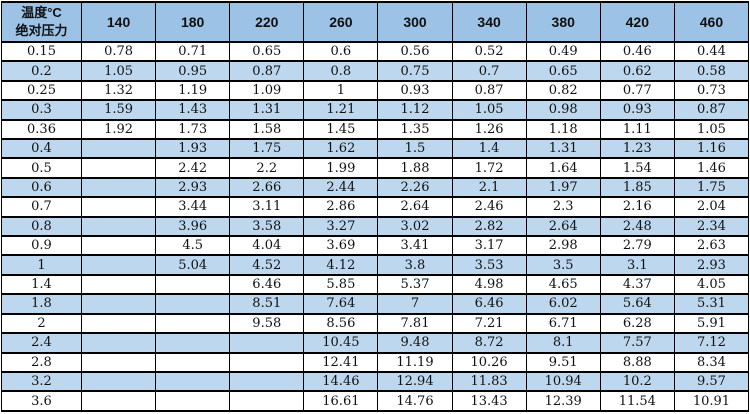 This screenshot has height=414, width=750. I want to click on row-header-cell: 3.6, so click(41, 401).